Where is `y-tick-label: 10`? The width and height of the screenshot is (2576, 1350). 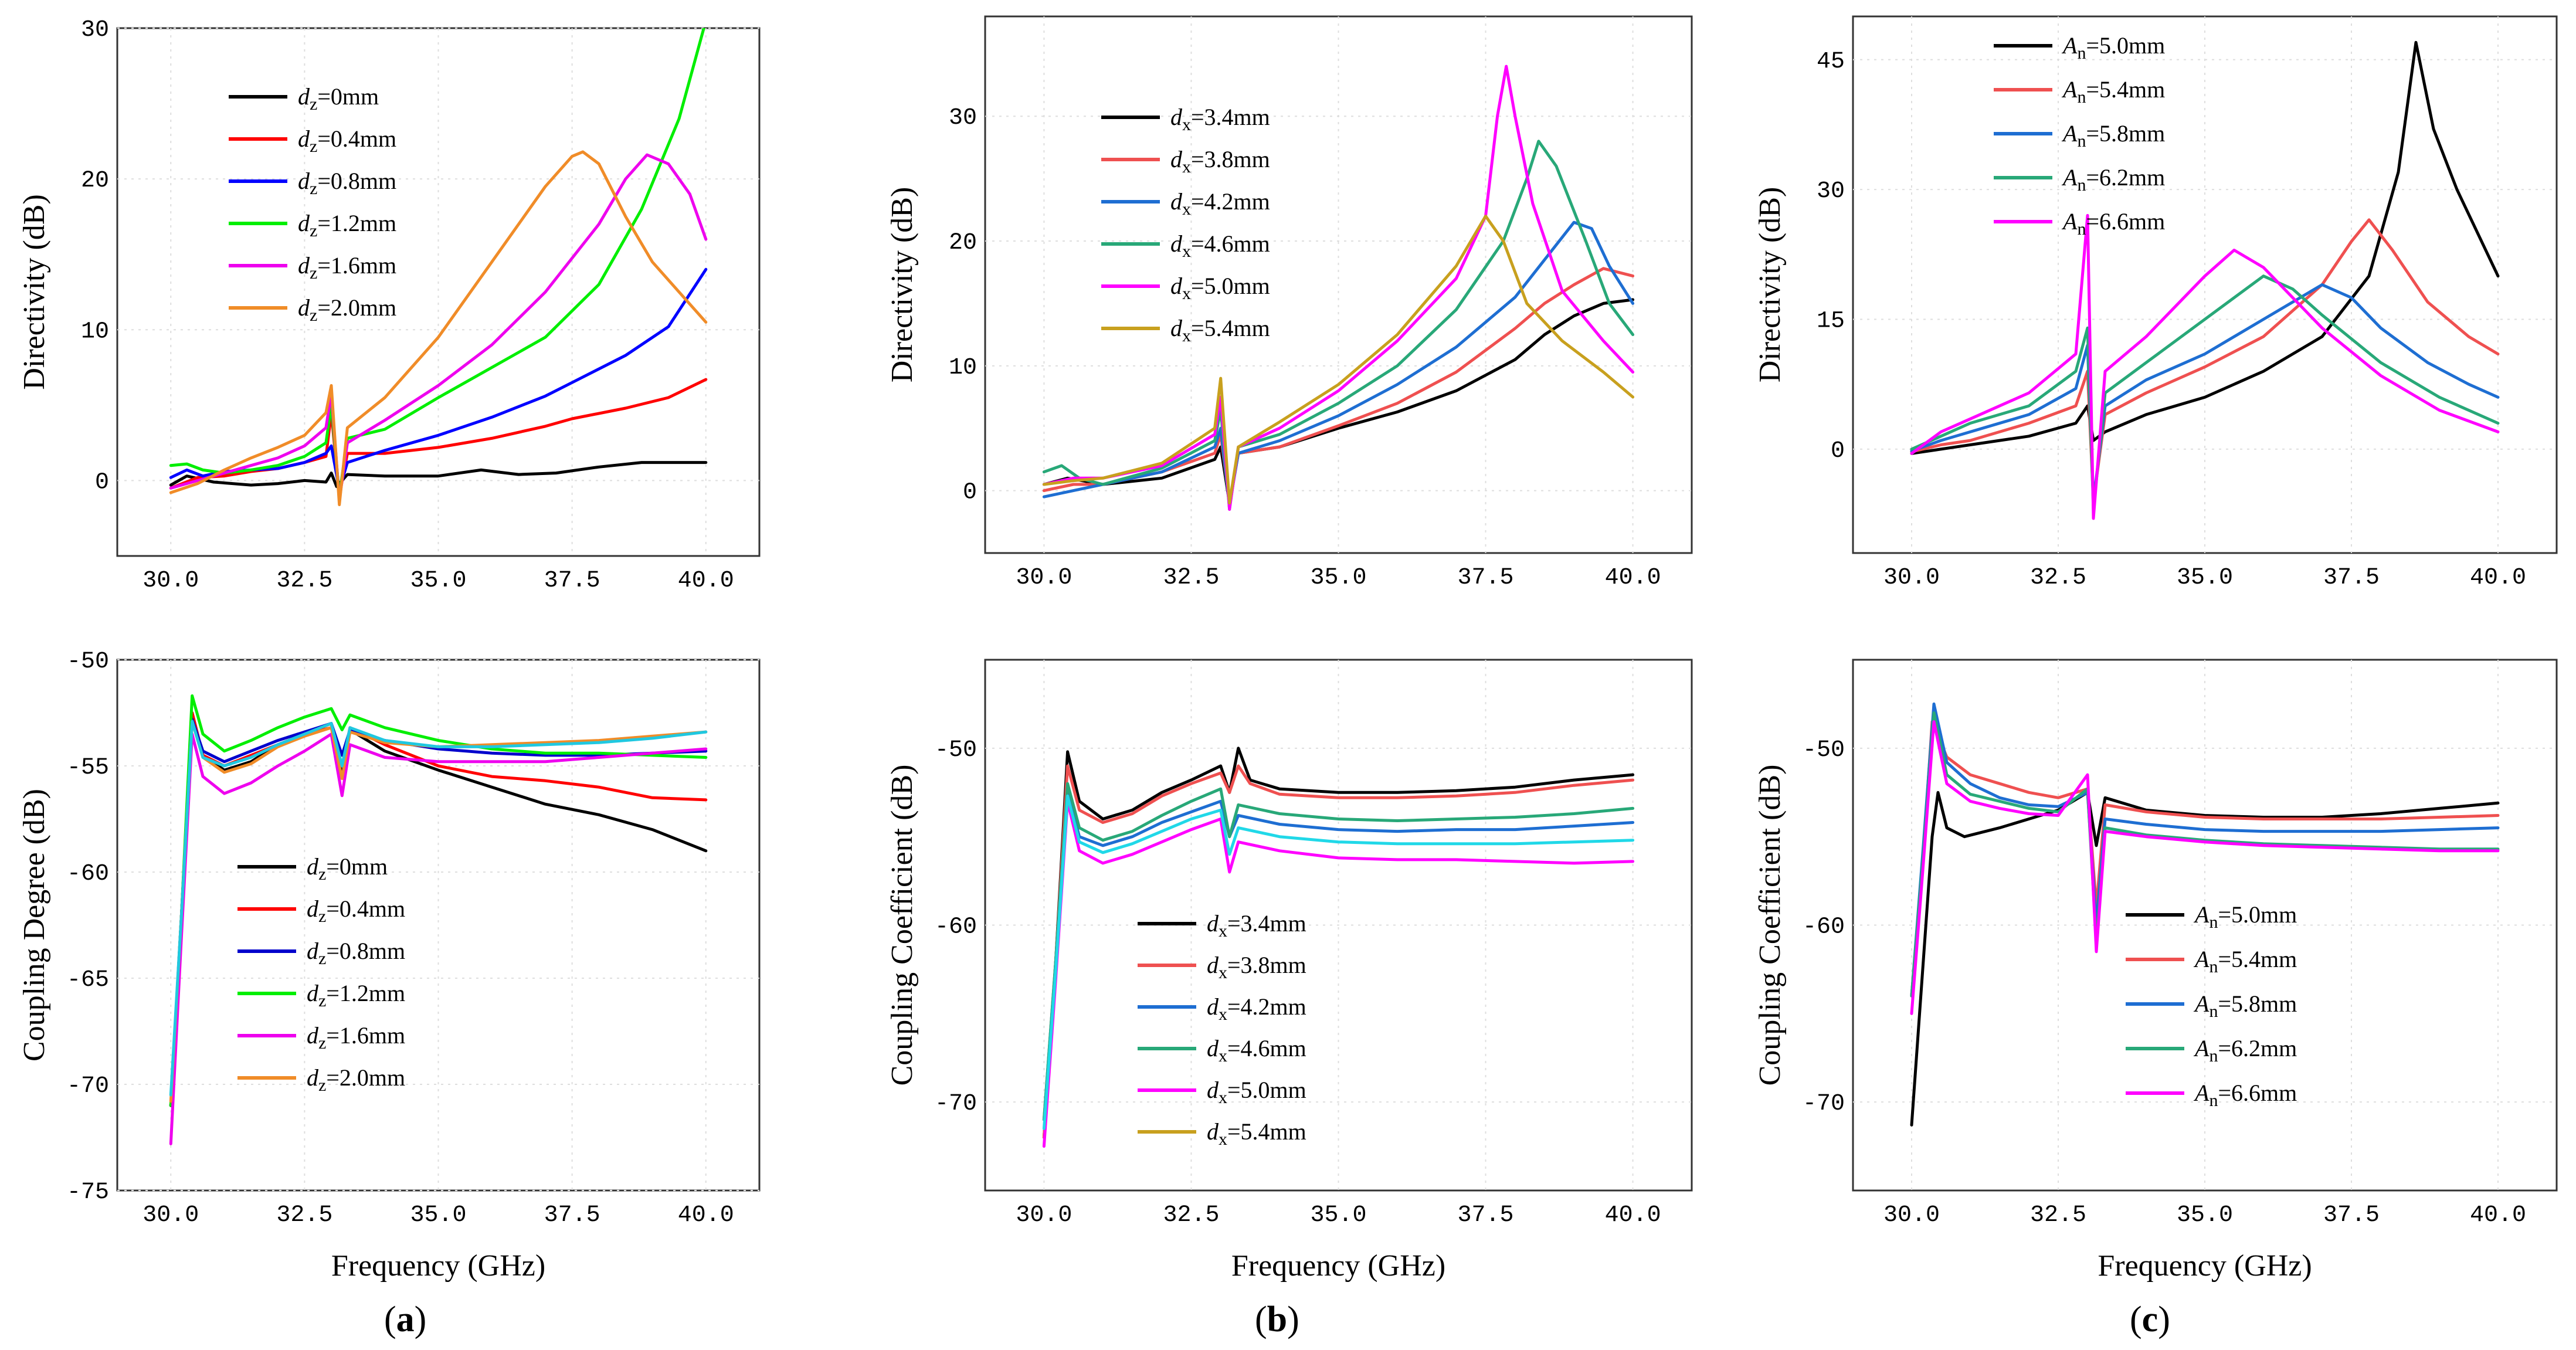
y-tick-label: 10 is located at coordinates (963, 368).